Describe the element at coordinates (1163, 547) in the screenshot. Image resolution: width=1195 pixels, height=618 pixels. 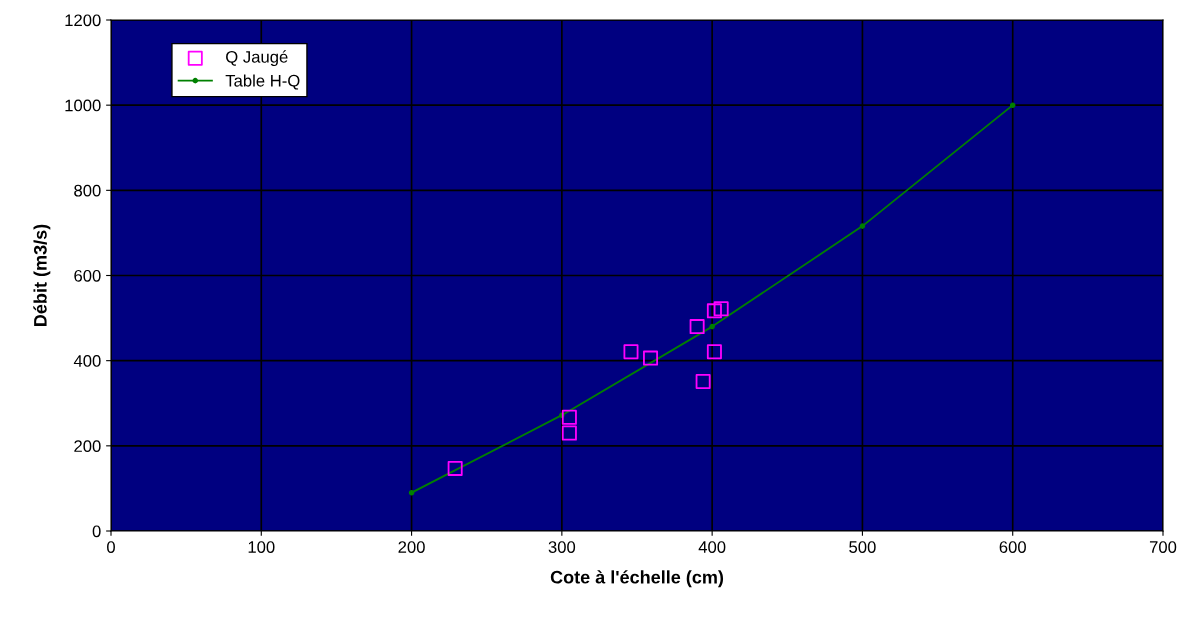
I see `x-tick-label: 700` at that location.